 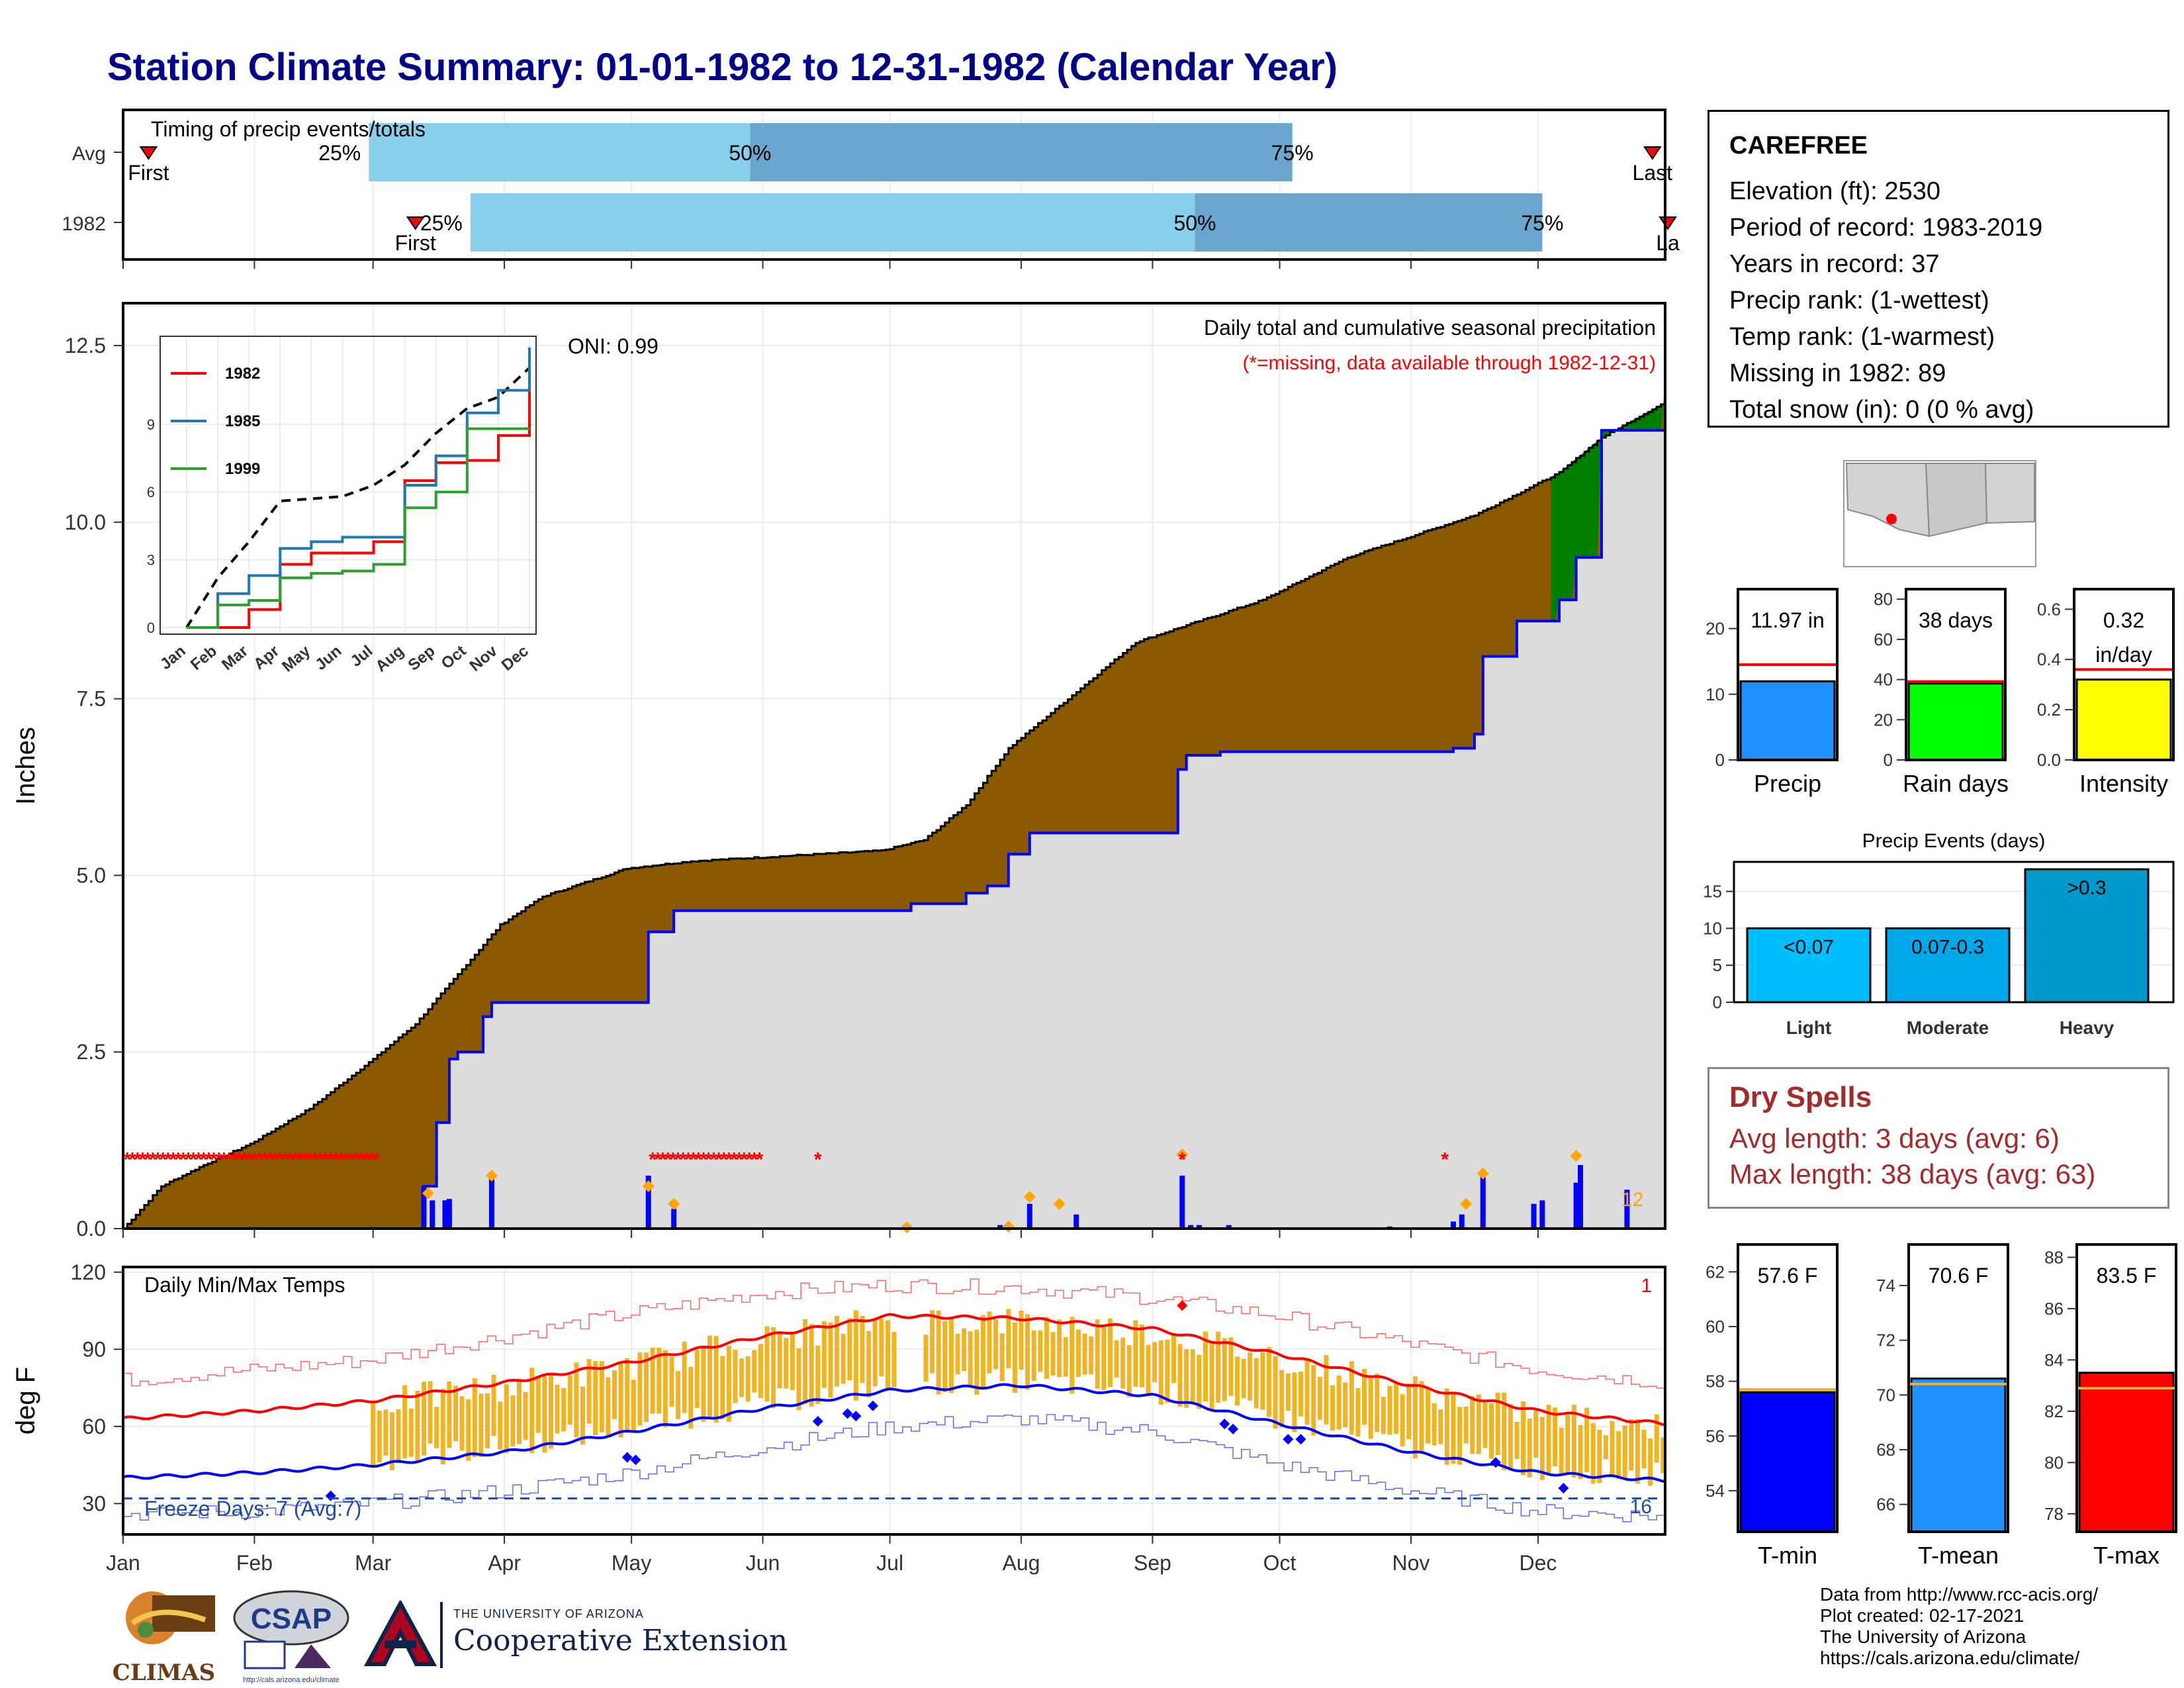 I want to click on tmean-chart-value-label: 70.6 F, so click(x=1959, y=1276).